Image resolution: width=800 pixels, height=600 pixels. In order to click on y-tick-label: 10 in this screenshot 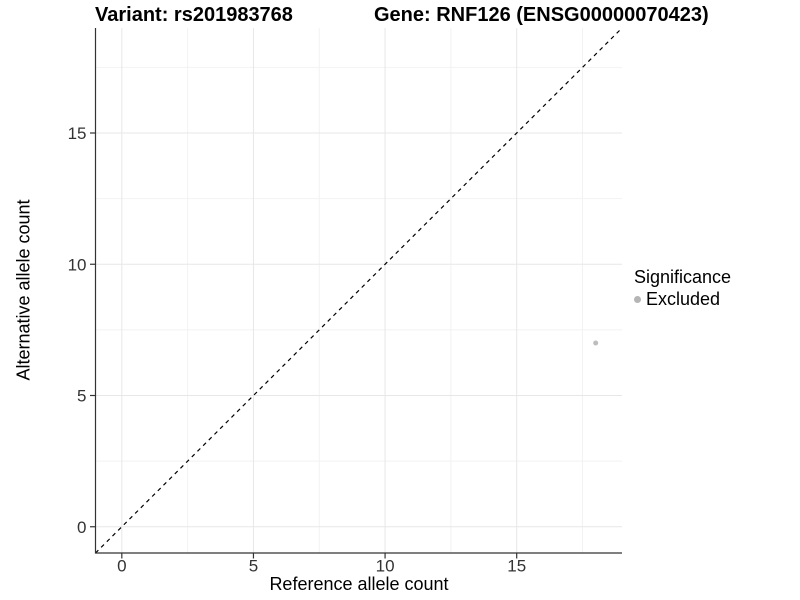, I will do `click(77, 264)`.